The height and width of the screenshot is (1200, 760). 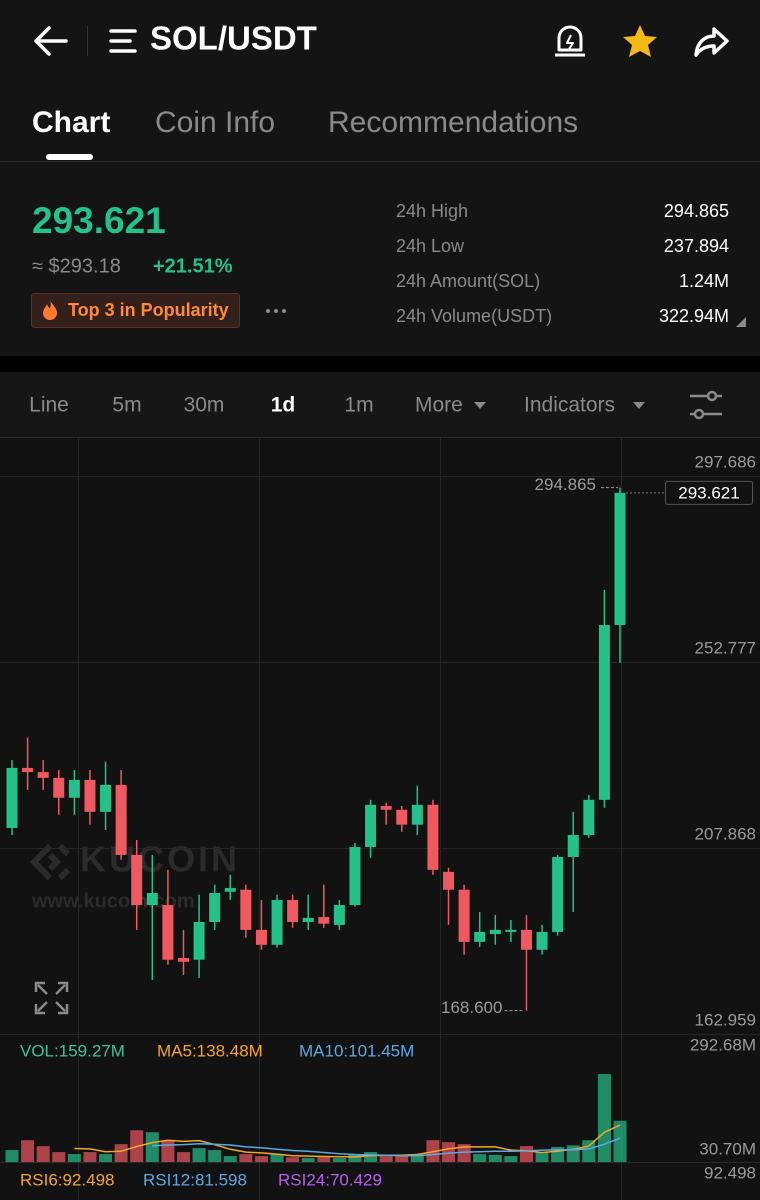 I want to click on flame-icon, so click(x=50, y=310).